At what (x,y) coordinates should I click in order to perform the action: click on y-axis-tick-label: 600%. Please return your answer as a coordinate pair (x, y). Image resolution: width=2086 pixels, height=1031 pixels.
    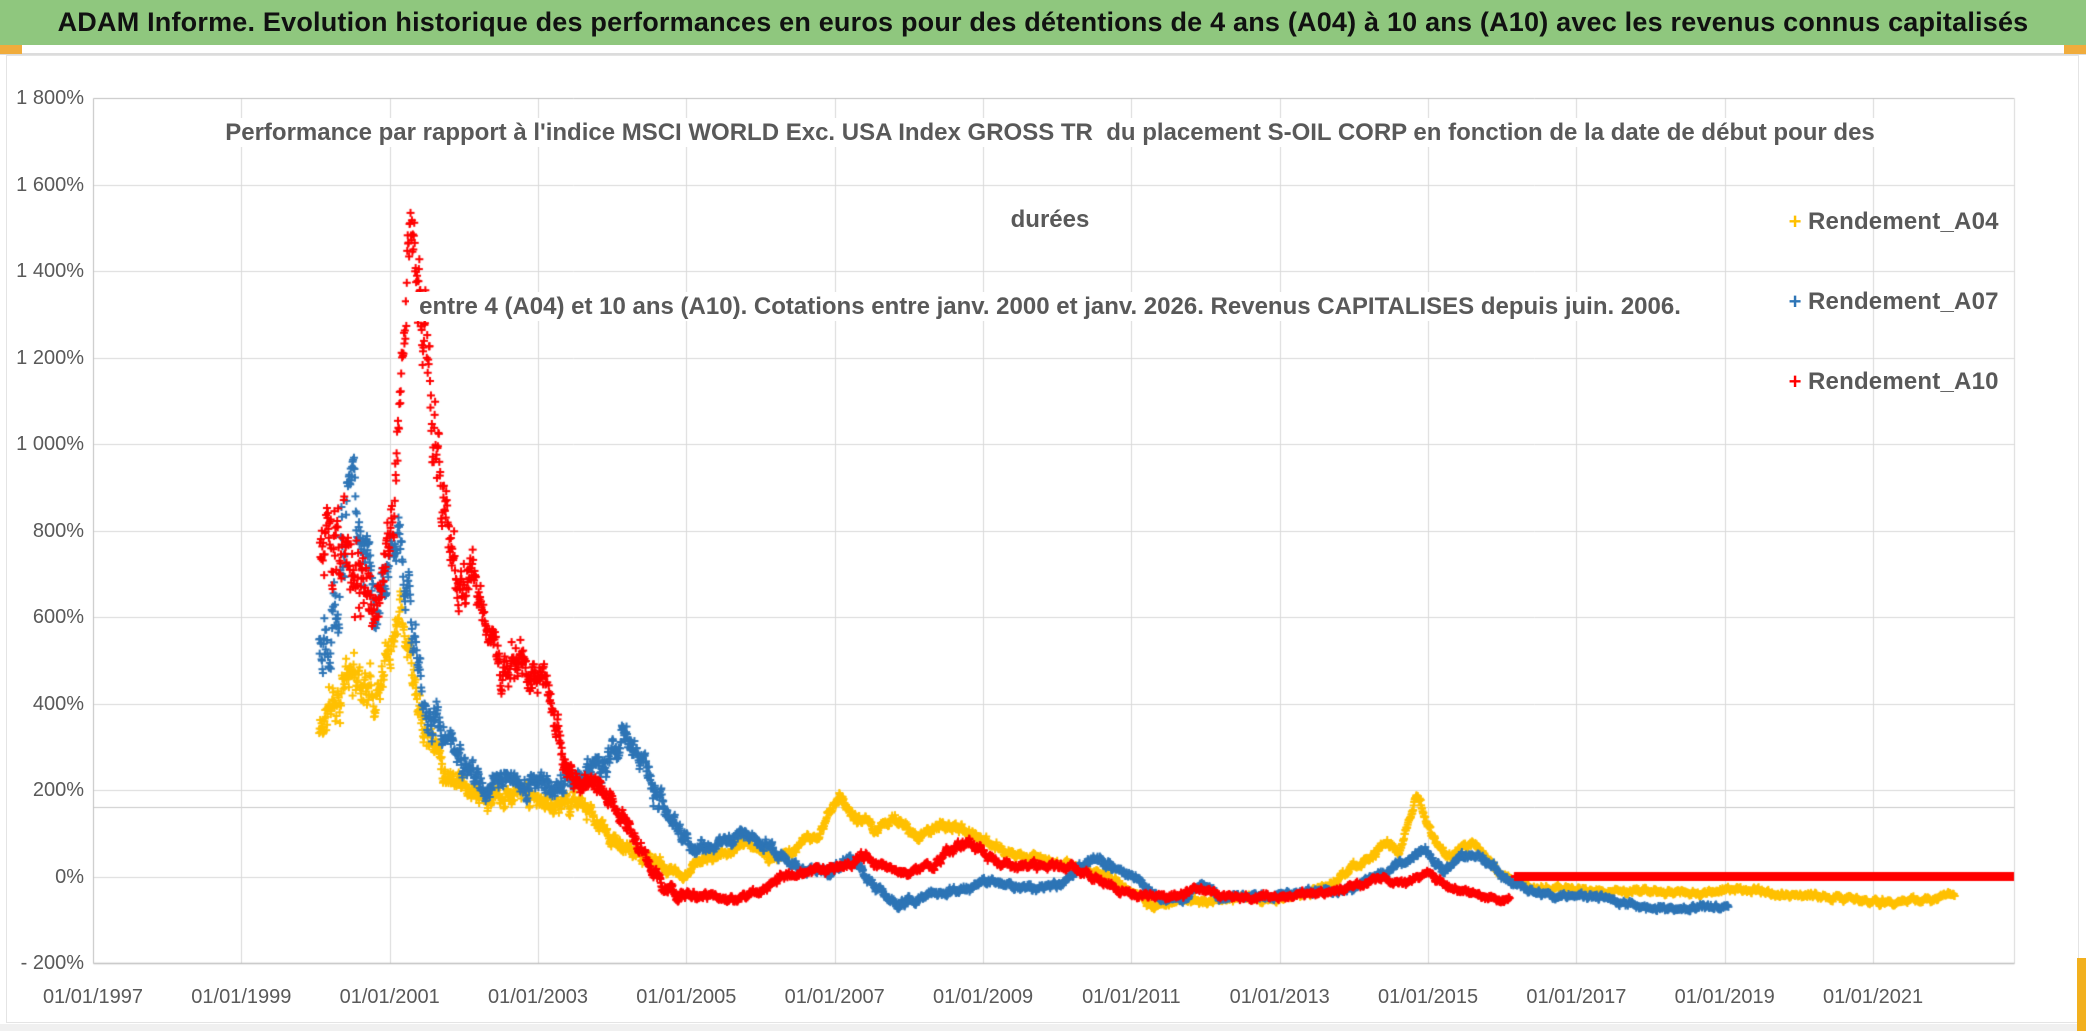
    Looking at the image, I should click on (58, 617).